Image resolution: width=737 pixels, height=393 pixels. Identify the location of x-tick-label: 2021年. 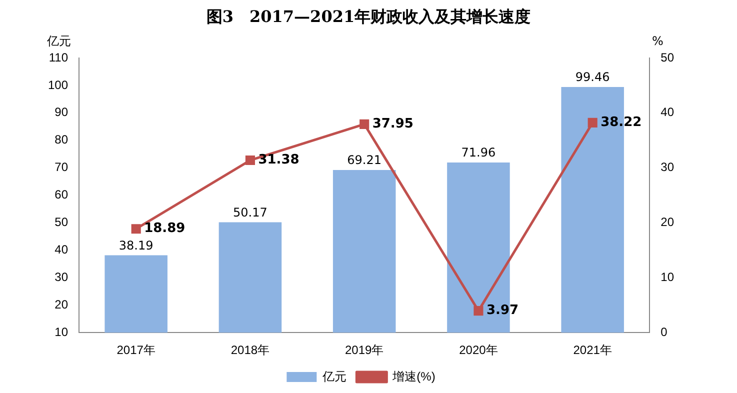
(592, 350).